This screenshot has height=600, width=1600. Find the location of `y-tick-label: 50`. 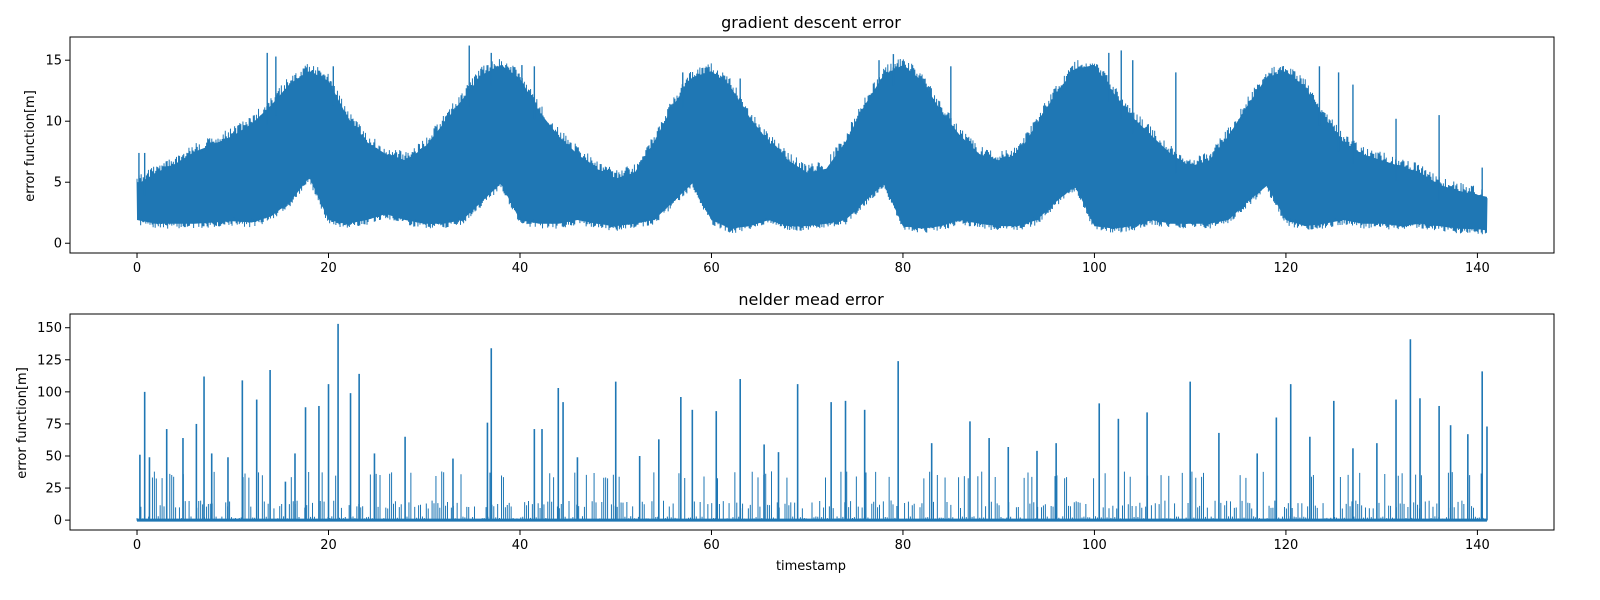

y-tick-label: 50 is located at coordinates (53, 456).